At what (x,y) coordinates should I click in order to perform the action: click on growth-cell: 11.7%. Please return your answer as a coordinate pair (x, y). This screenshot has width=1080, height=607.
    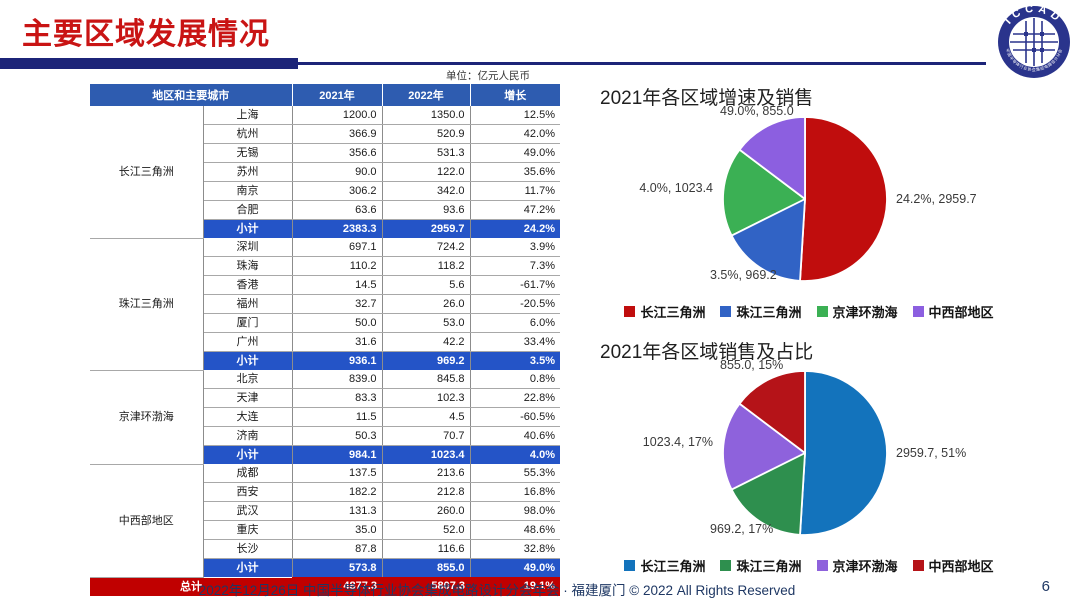
    Looking at the image, I should click on (515, 191).